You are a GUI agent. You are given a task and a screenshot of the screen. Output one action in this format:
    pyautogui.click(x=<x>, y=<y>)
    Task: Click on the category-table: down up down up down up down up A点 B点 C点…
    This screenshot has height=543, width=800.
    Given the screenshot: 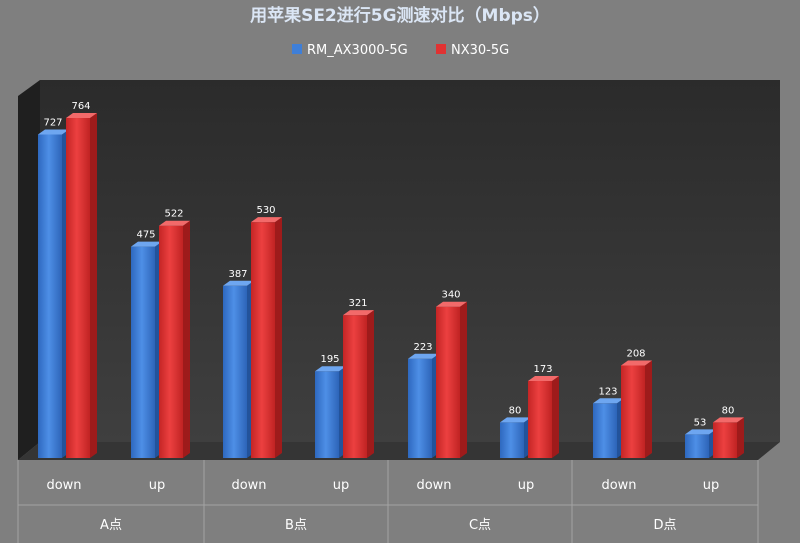 What is the action you would take?
    pyautogui.click(x=388, y=501)
    